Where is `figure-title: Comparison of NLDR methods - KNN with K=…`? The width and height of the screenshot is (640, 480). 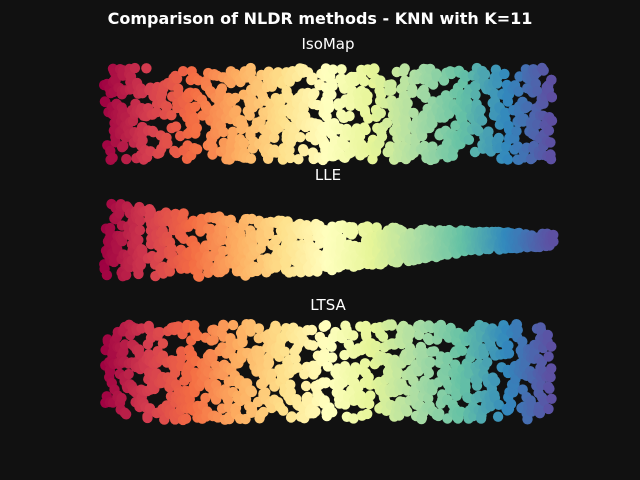 figure-title: Comparison of NLDR methods - KNN with K=… is located at coordinates (320, 18).